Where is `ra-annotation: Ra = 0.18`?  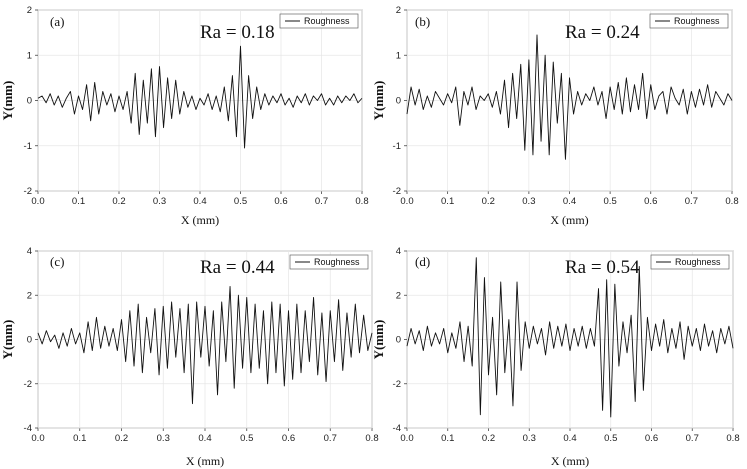
ra-annotation: Ra = 0.18 is located at coordinates (237, 32).